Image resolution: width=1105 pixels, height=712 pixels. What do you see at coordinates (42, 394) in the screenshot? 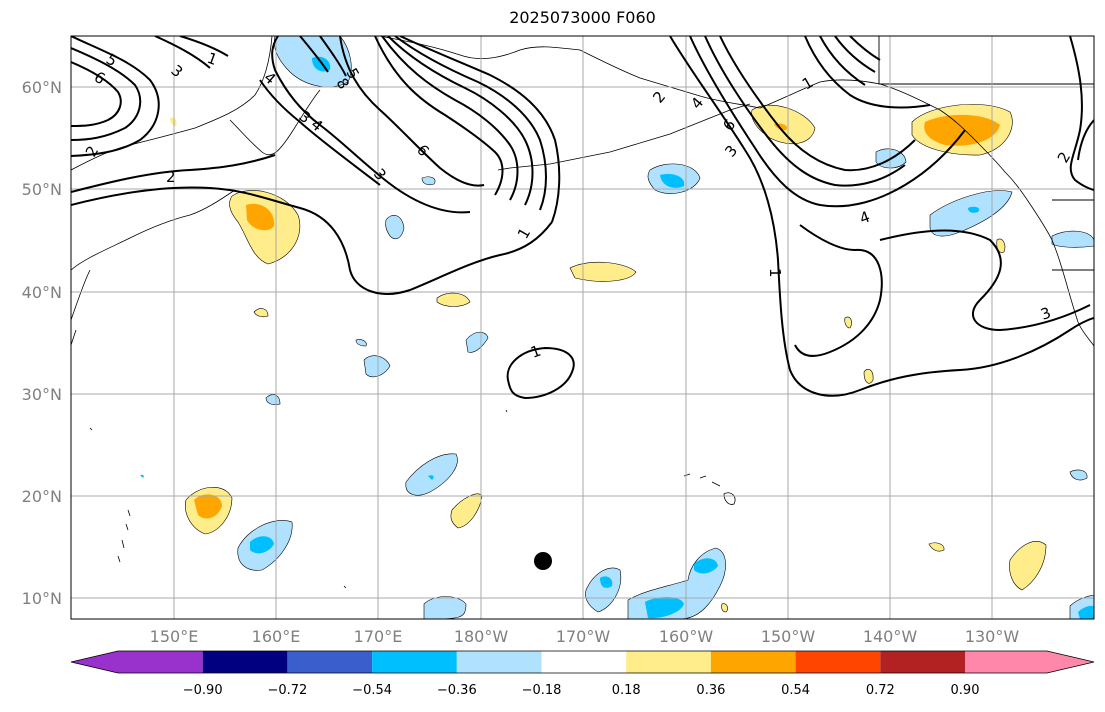
I see `lat-label-30n: 30°N` at bounding box center [42, 394].